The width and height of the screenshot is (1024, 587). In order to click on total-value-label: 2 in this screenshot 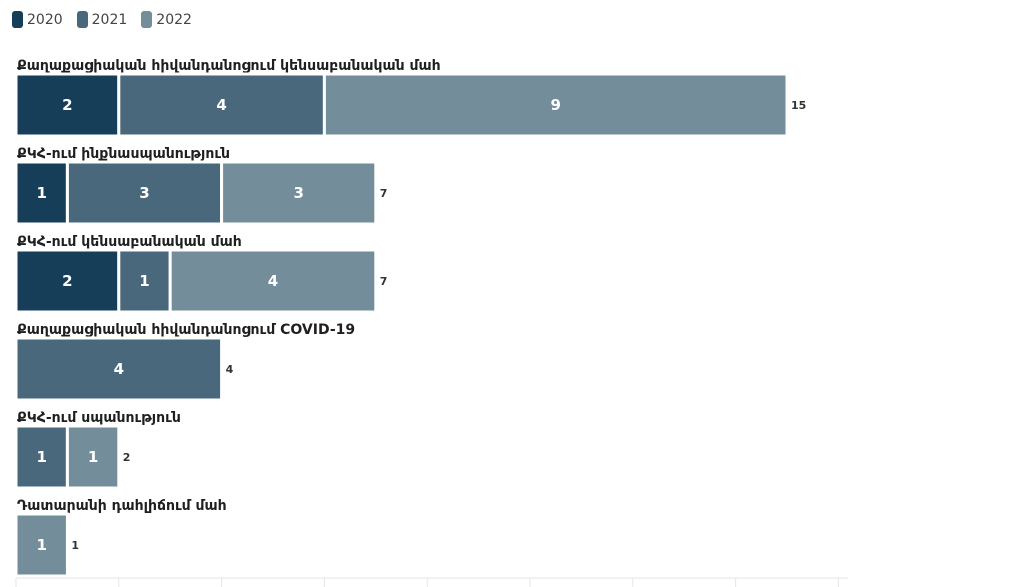, I will do `click(127, 457)`.